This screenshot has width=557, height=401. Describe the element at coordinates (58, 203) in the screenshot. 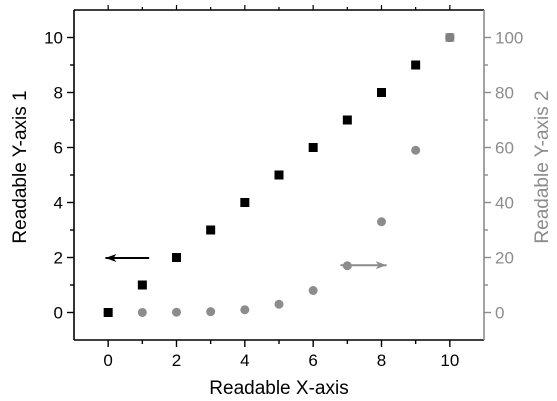

I see `y-tick-label: 4` at that location.